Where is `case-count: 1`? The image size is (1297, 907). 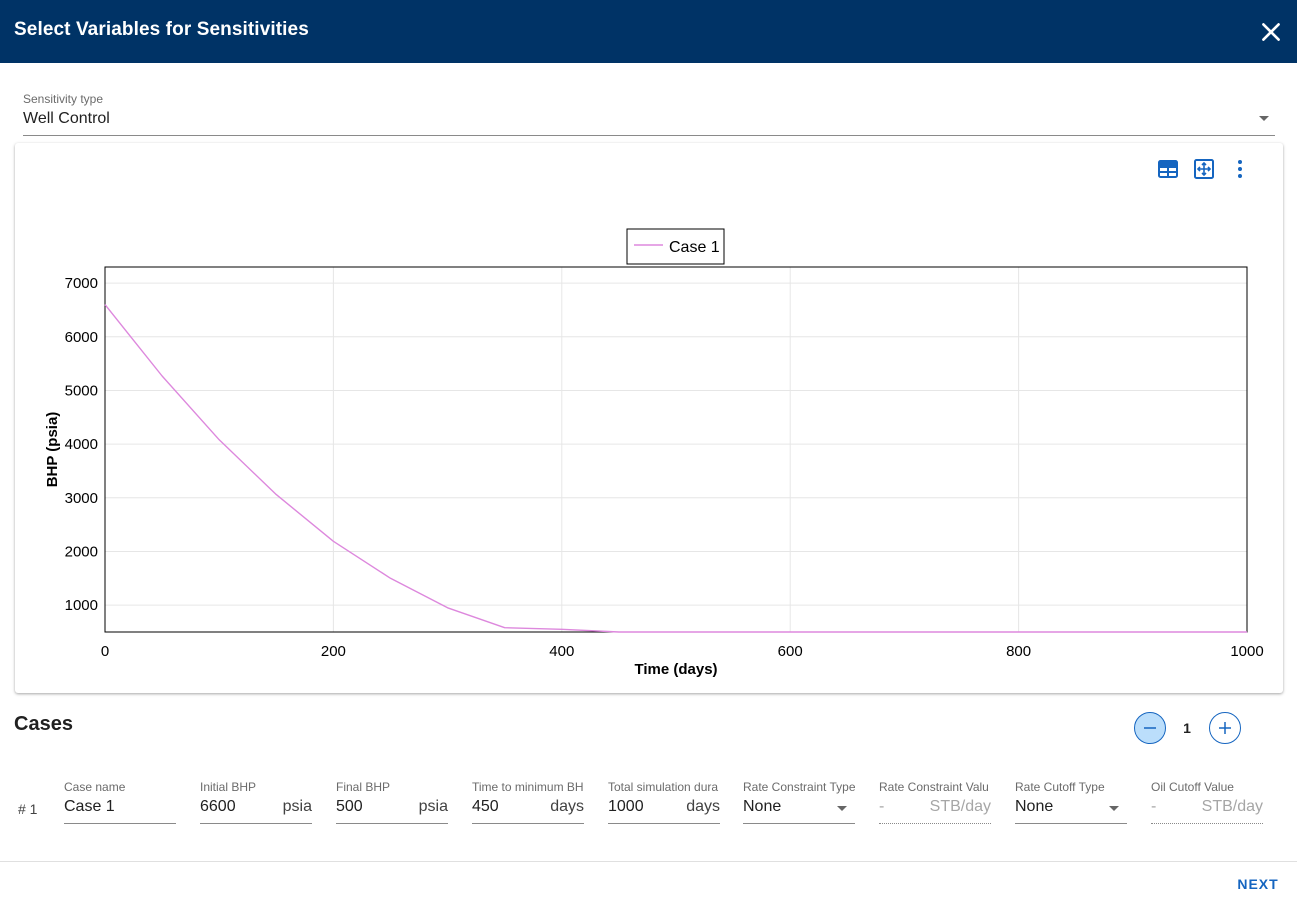 case-count: 1 is located at coordinates (1187, 728).